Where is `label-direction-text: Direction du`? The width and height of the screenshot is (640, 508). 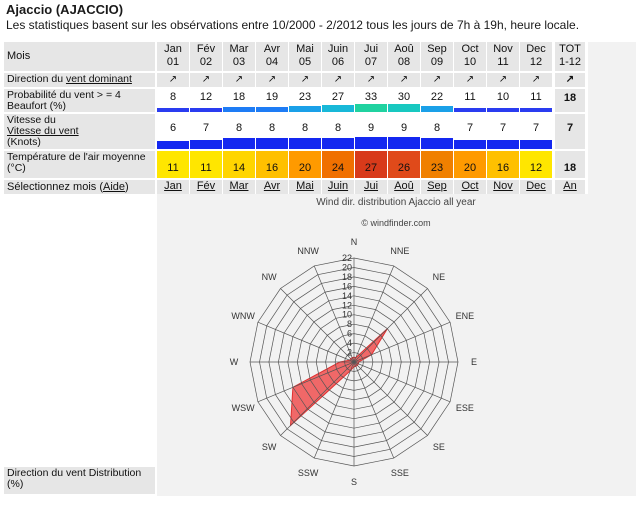 label-direction-text: Direction du is located at coordinates (36, 79).